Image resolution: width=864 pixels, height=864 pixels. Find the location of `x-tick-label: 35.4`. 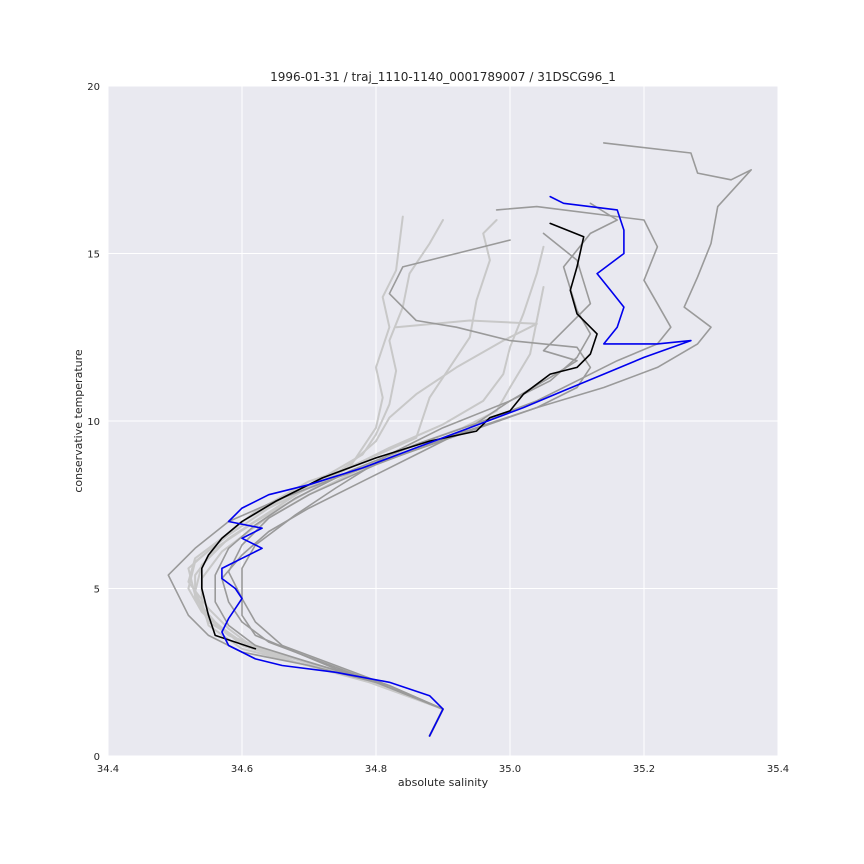

x-tick-label: 35.4 is located at coordinates (778, 769).